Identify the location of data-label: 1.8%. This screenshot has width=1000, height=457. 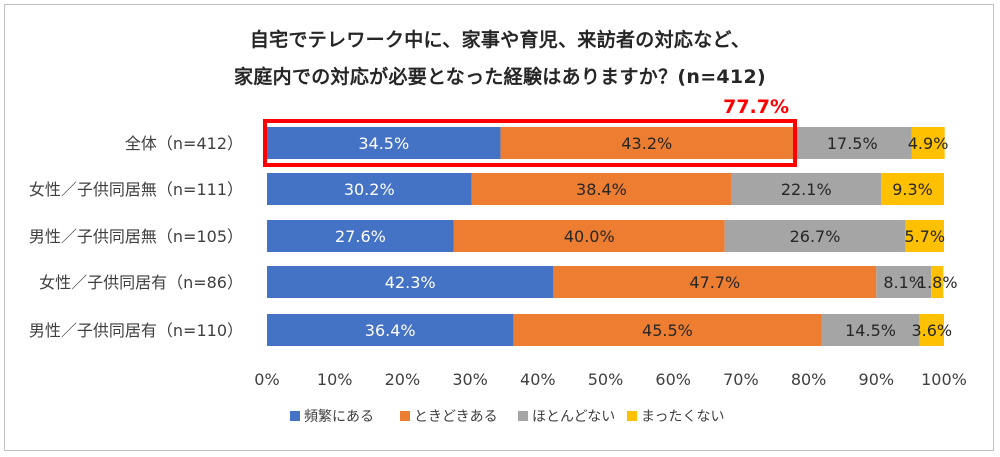
(937, 282).